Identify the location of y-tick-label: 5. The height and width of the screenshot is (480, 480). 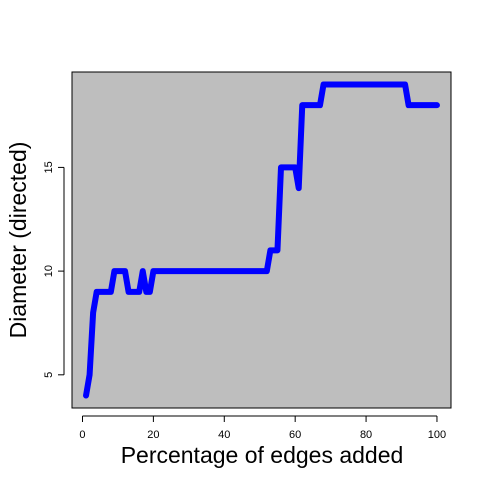
(49, 375).